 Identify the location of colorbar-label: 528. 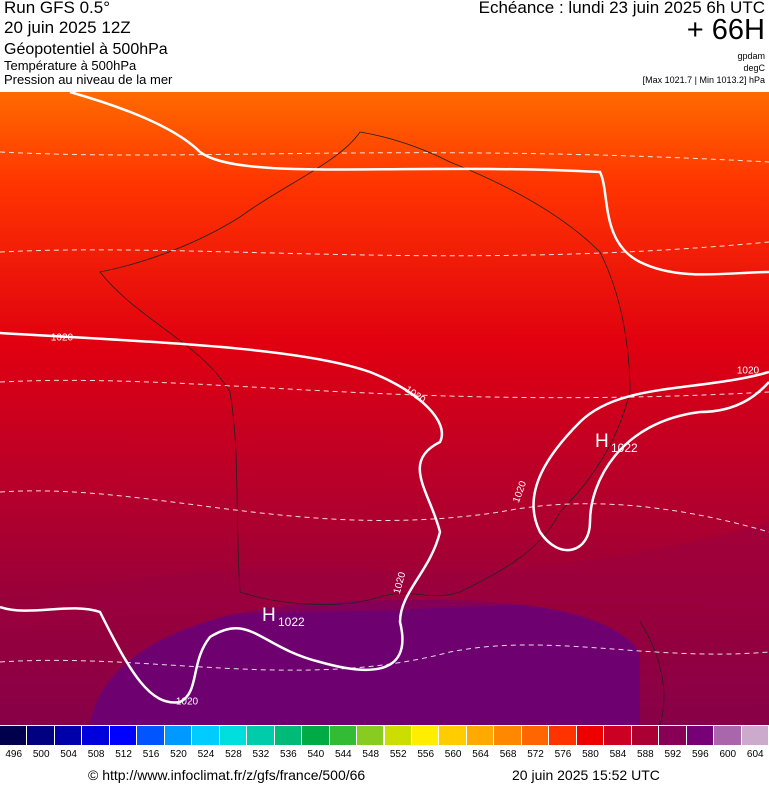
(233, 754).